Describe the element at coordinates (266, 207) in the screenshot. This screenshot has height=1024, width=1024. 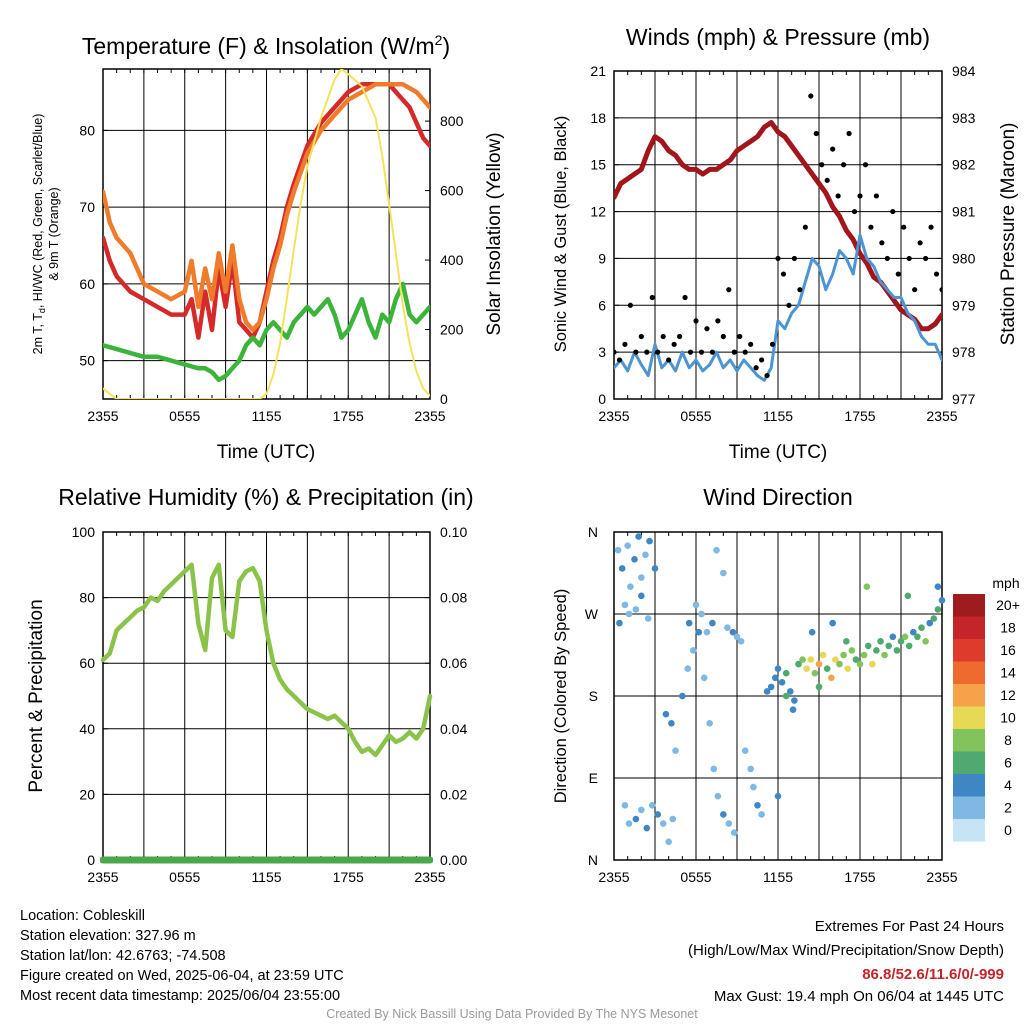
I see `heat_index-line` at that location.